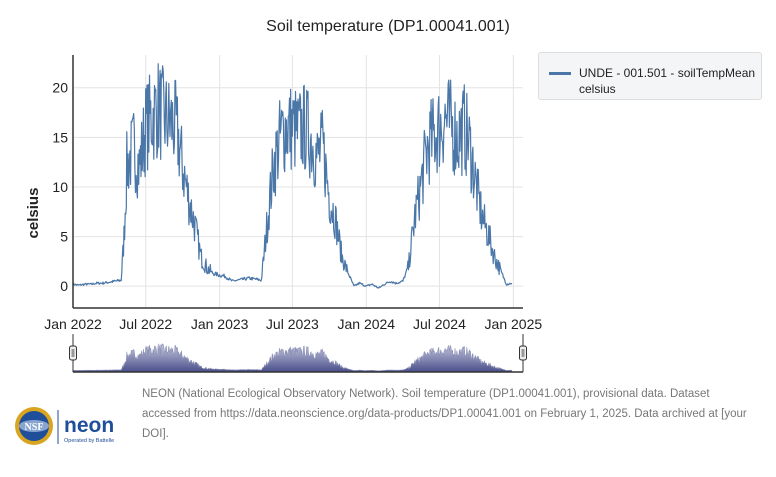  Describe the element at coordinates (439, 324) in the screenshot. I see `x-tick-label: Jul 2024` at that location.